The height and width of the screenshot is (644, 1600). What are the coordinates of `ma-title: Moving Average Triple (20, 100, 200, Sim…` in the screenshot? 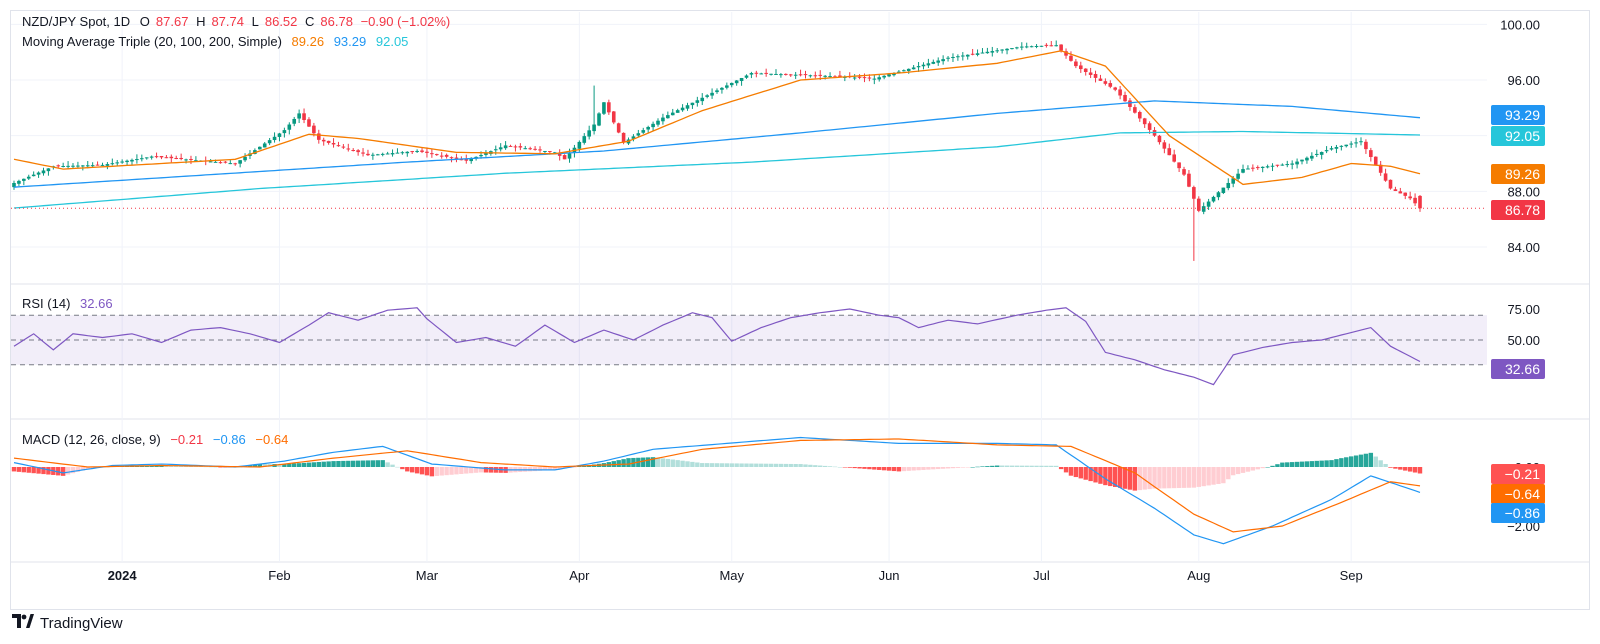 It's located at (152, 41).